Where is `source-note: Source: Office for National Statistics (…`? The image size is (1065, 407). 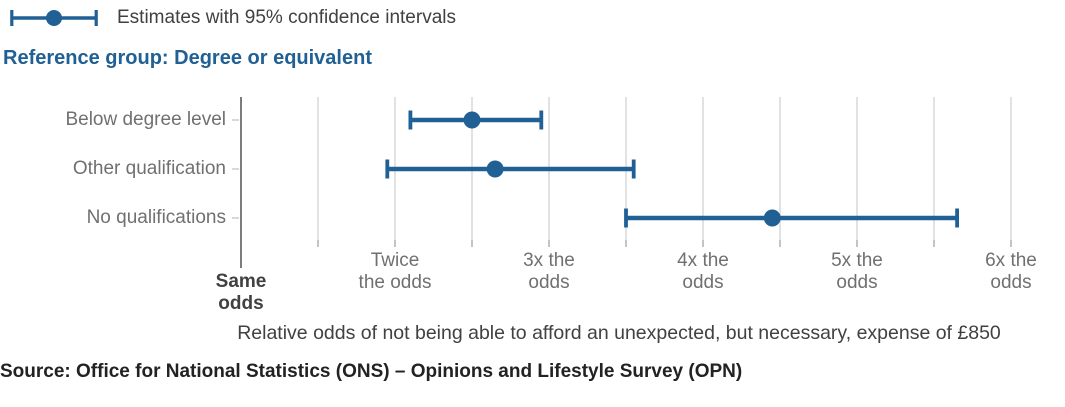 source-note: Source: Office for National Statistics (… is located at coordinates (371, 371).